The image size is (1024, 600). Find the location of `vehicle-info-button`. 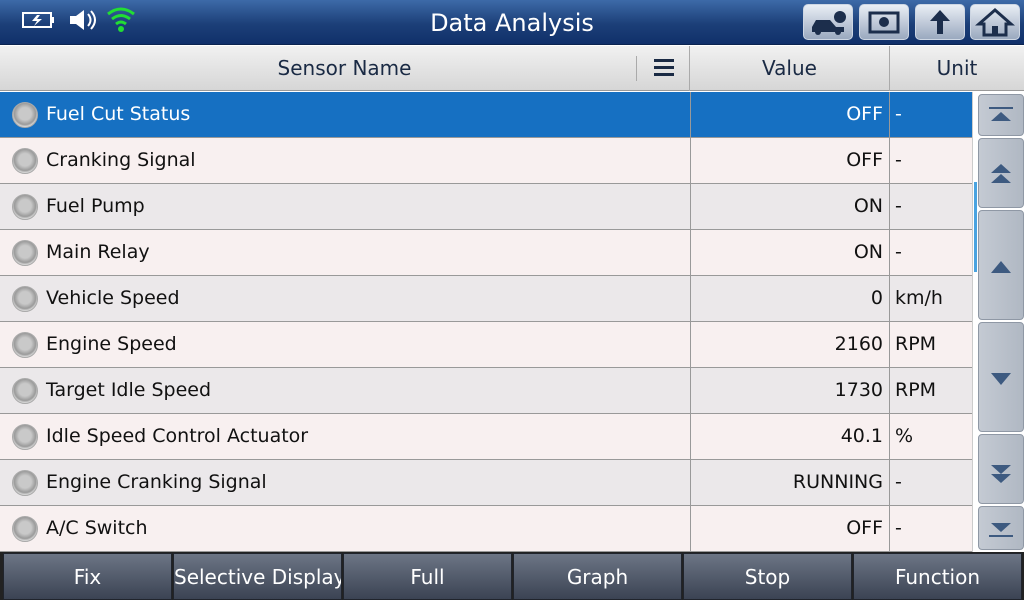

vehicle-info-button is located at coordinates (828, 22).